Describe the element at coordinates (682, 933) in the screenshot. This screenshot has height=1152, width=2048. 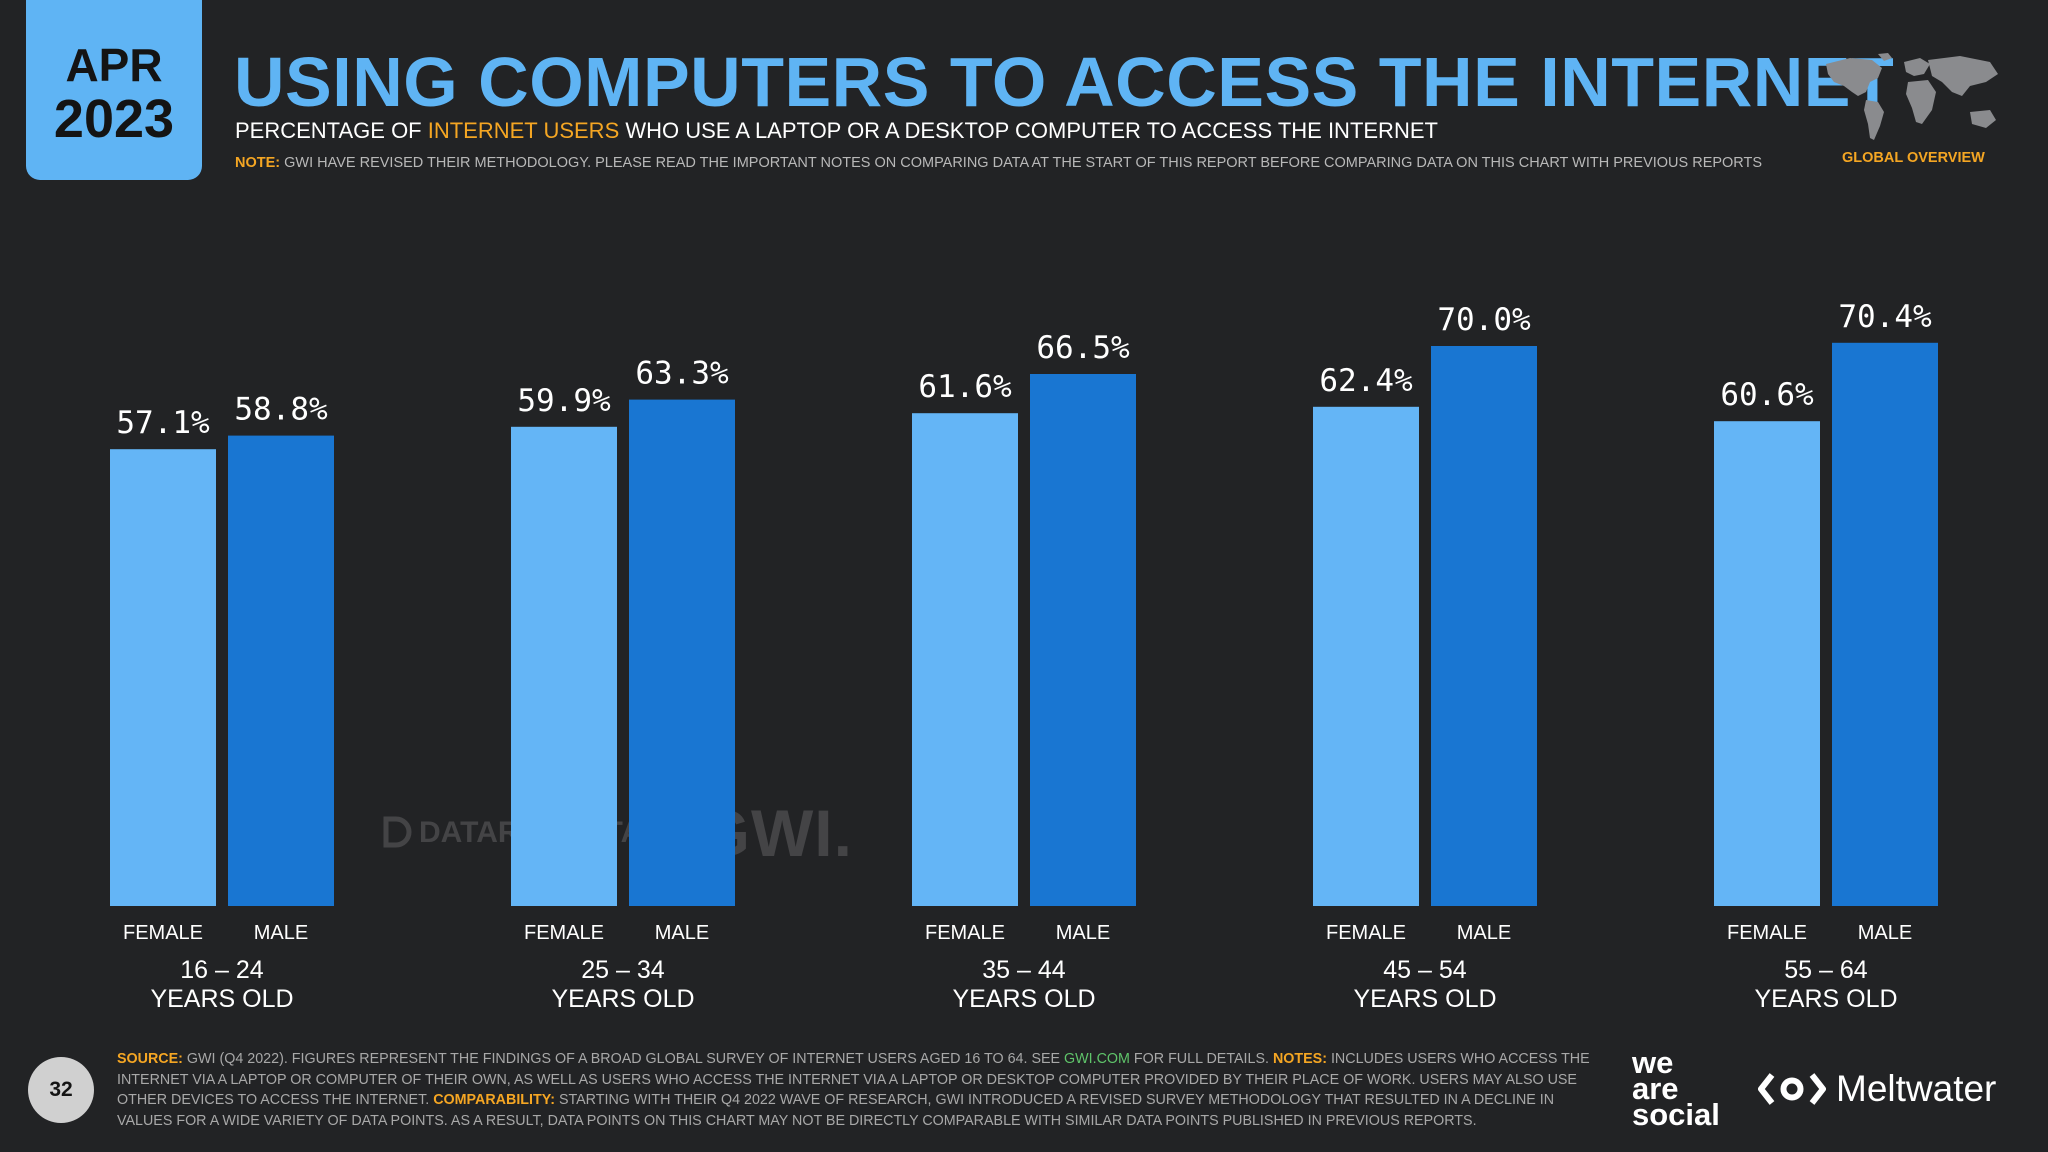
I see `series-label-male-2: MALE` at that location.